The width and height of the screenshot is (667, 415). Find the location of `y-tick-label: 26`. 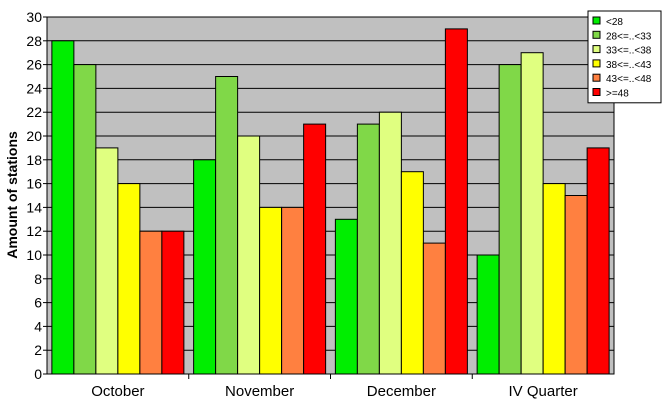

y-tick-label: 26 is located at coordinates (34, 65).